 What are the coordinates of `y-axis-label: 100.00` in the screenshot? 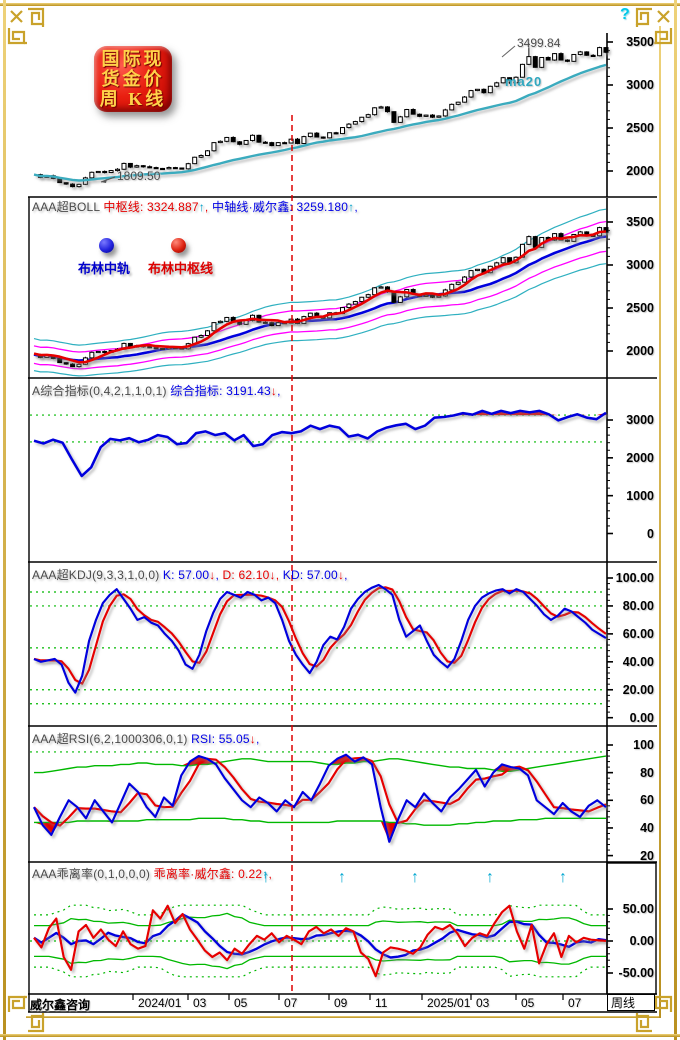 It's located at (634, 578).